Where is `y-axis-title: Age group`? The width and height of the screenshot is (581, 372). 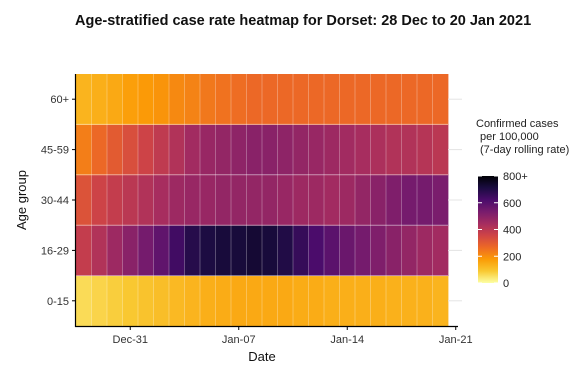
y-axis-title: Age group is located at coordinates (21, 200).